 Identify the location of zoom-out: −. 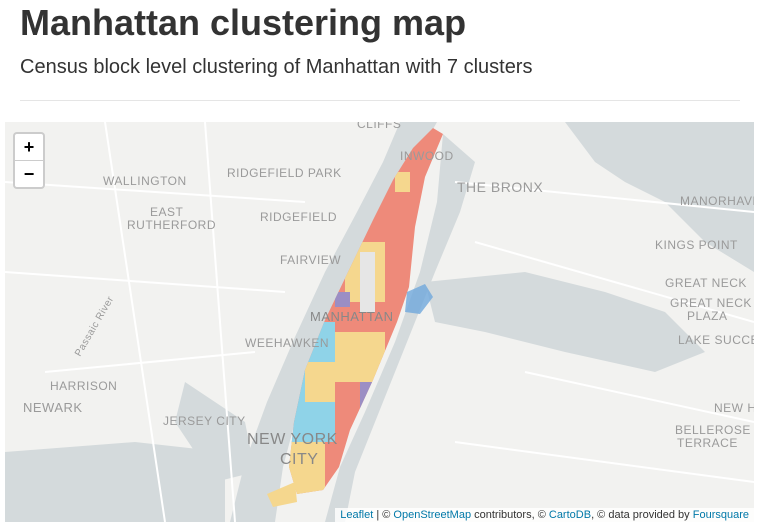
(29, 174).